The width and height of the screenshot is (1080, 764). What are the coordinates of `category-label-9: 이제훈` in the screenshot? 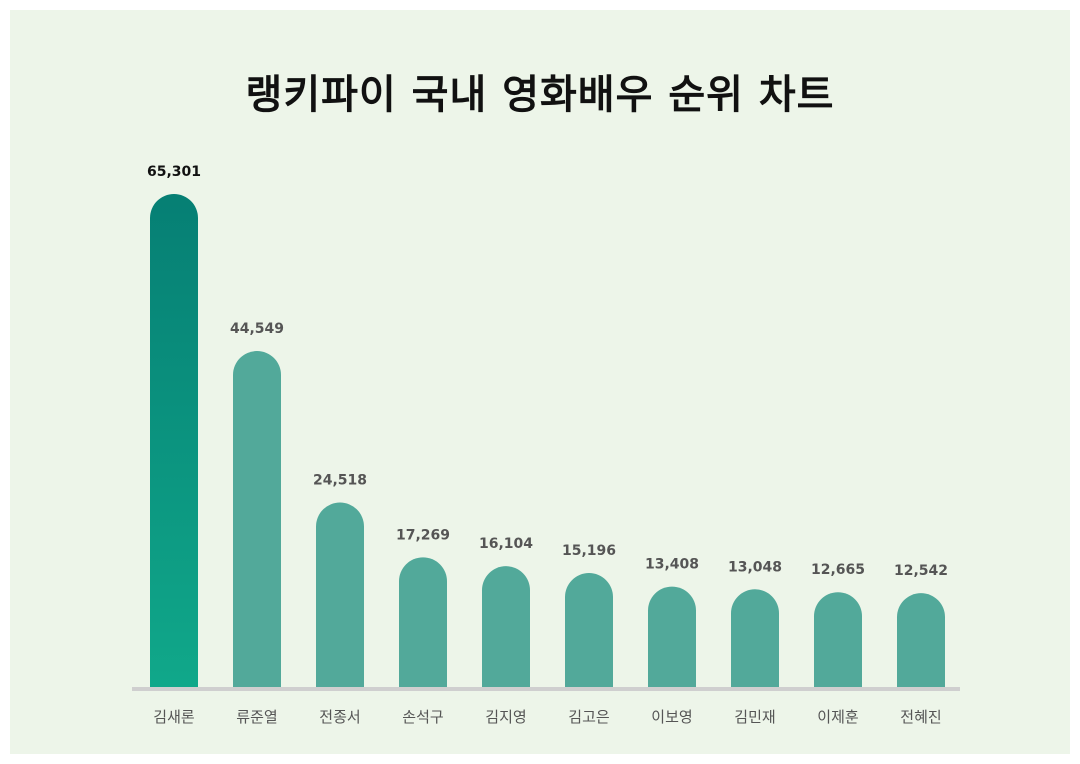 It's located at (837, 717).